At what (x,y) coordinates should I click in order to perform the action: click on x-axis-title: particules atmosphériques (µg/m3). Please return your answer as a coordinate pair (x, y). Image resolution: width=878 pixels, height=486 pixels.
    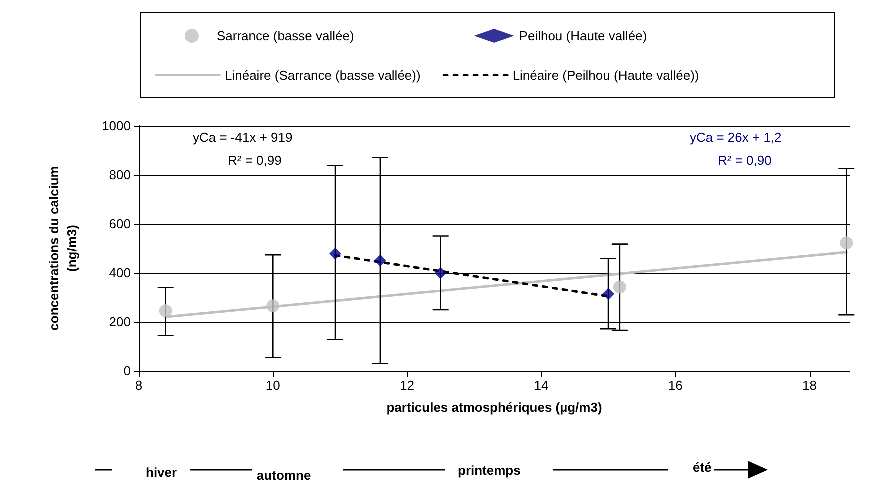
    Looking at the image, I should click on (494, 407).